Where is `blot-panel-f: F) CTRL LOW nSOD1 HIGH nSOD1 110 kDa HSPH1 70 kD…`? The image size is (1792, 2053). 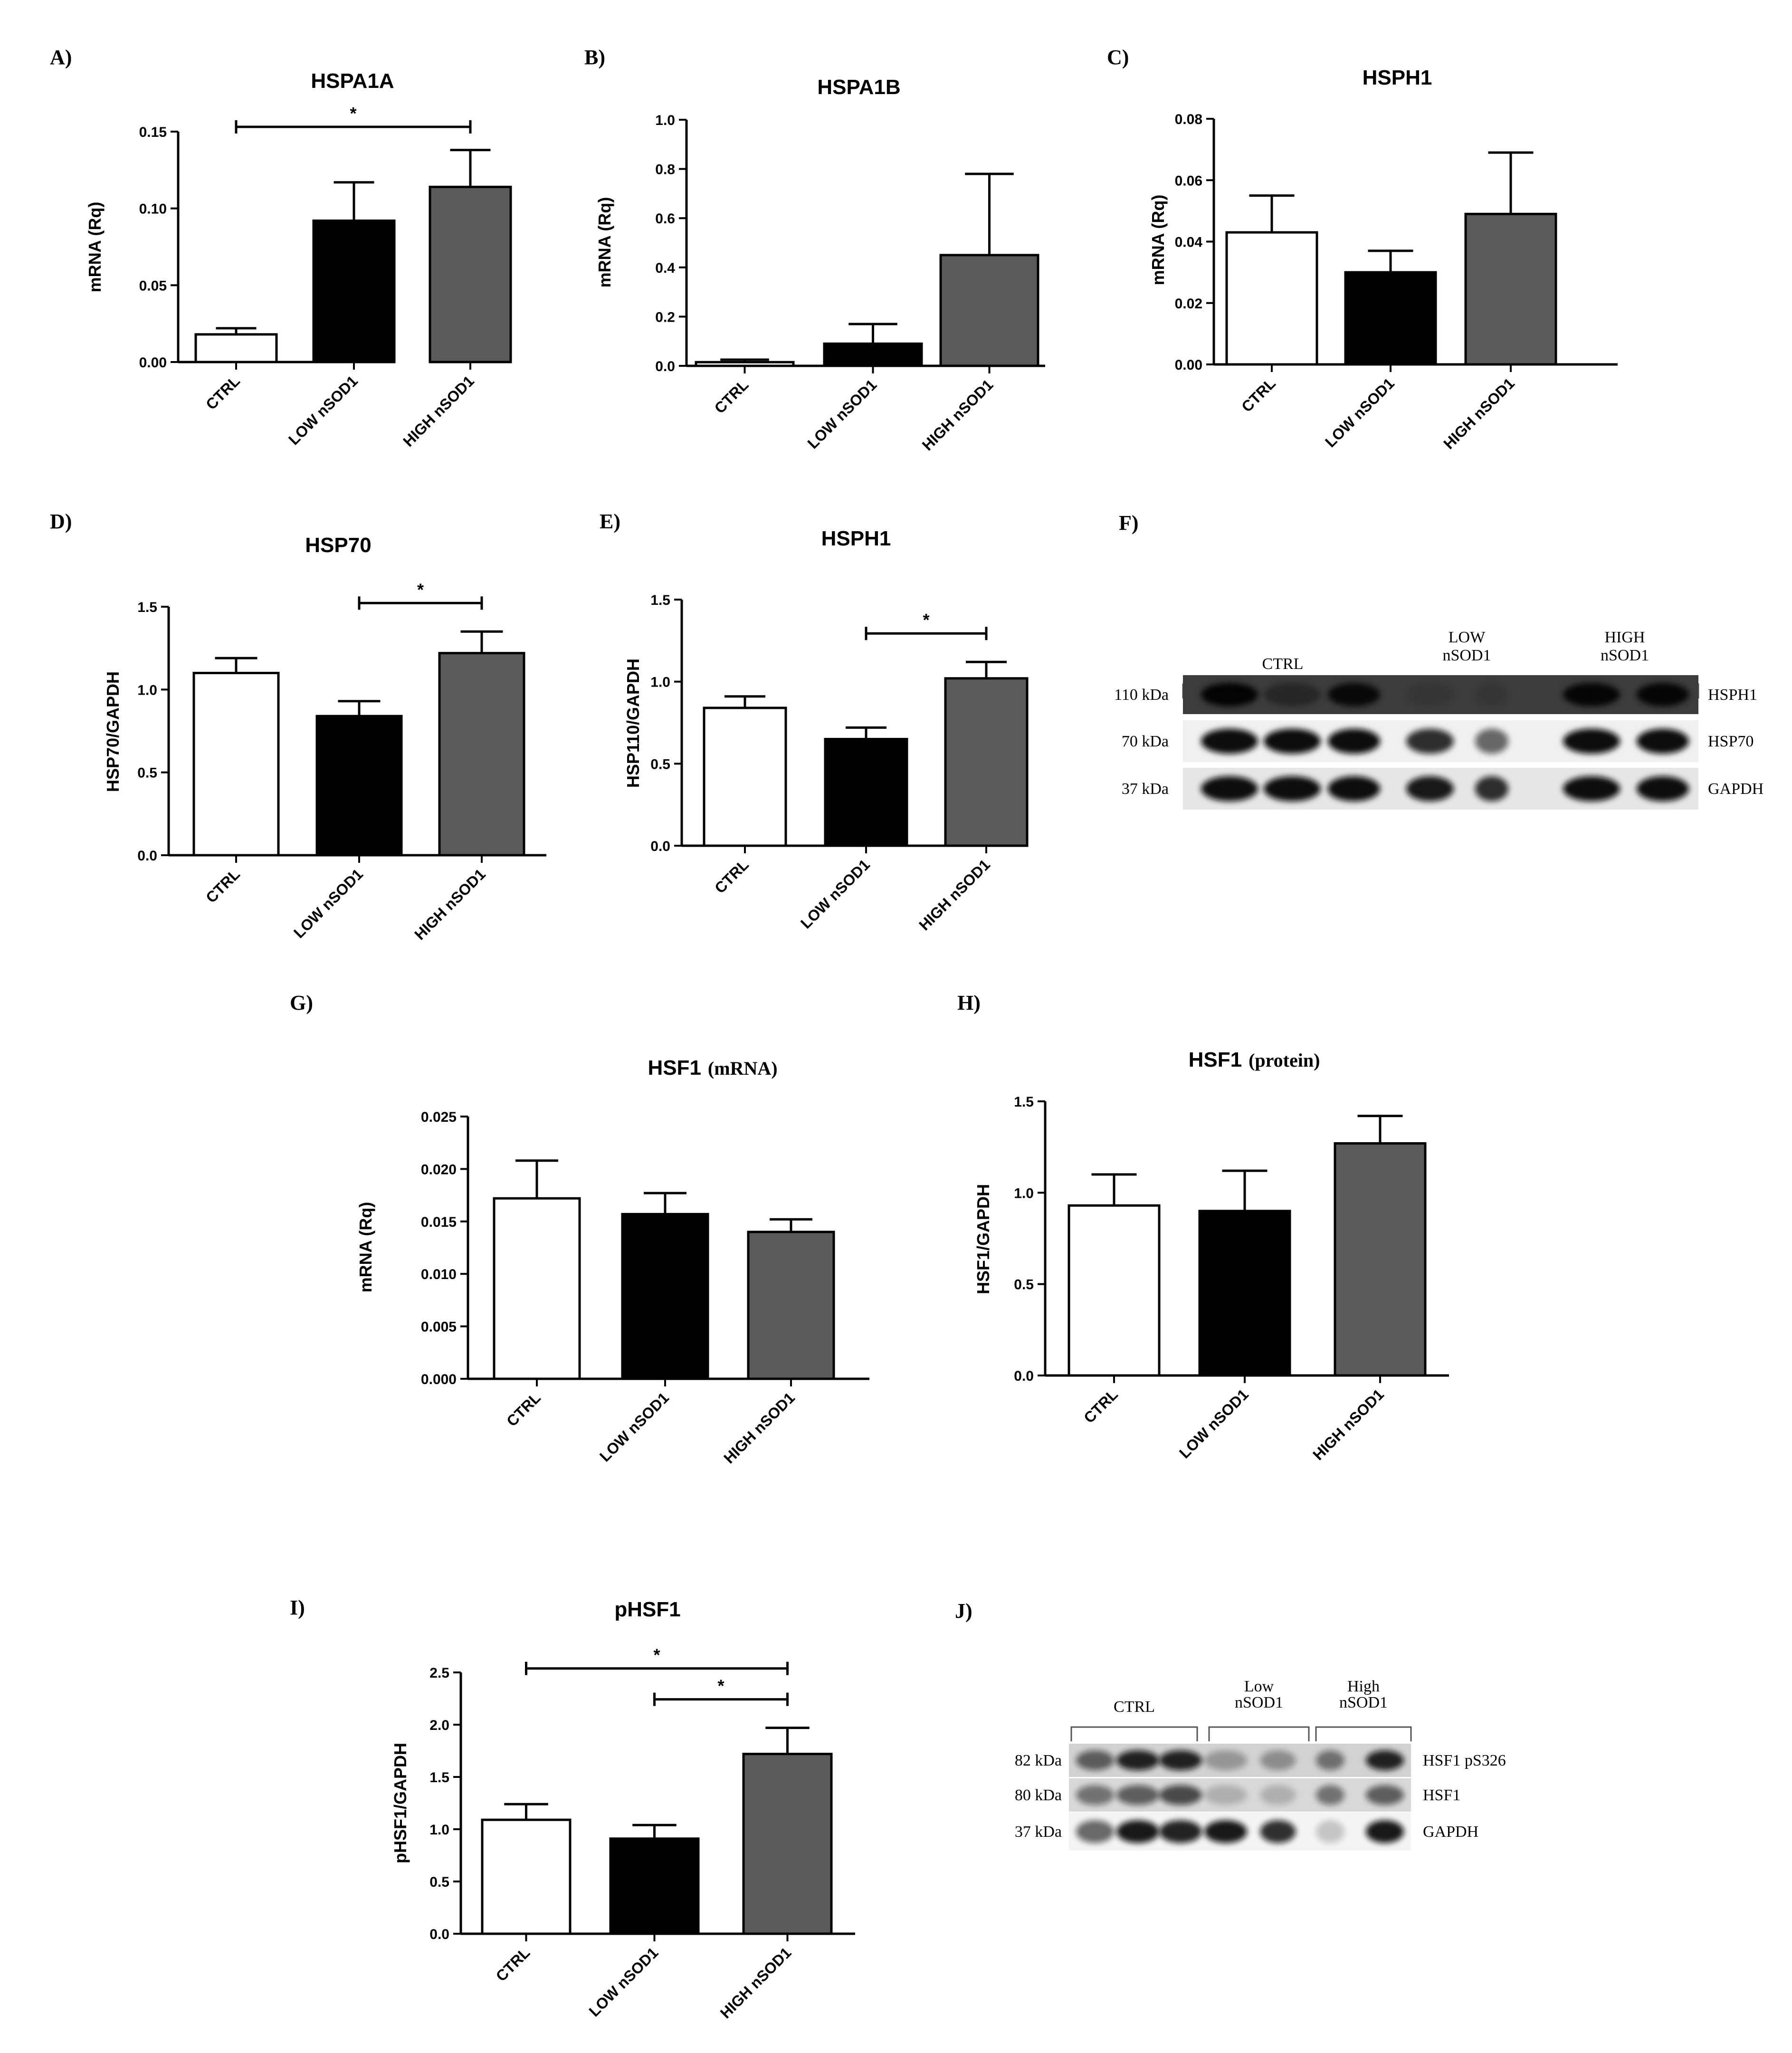 blot-panel-f: F) CTRL LOW nSOD1 HIGH nSOD1 110 kDa HSPH1 70 kD… is located at coordinates (1438, 661).